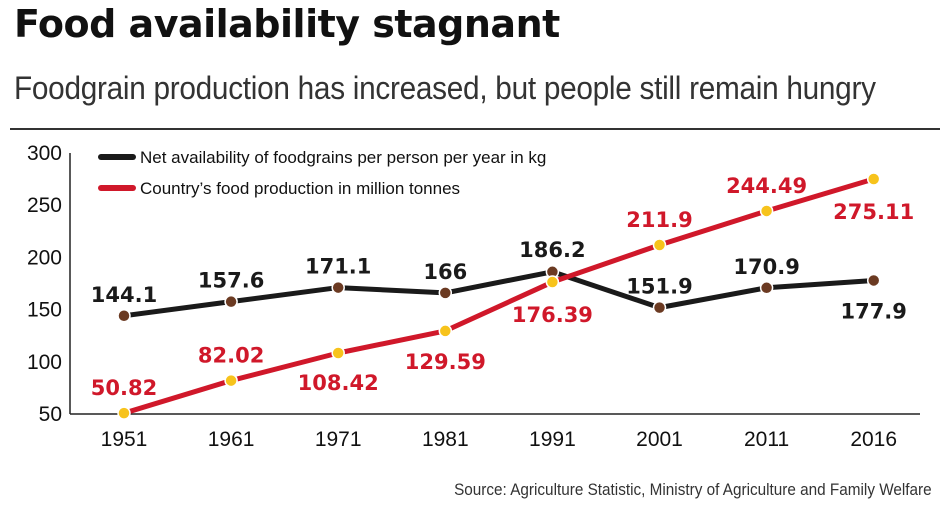 This screenshot has width=950, height=515. Describe the element at coordinates (338, 267) in the screenshot. I see `net-availability-data-label: 171.1` at that location.